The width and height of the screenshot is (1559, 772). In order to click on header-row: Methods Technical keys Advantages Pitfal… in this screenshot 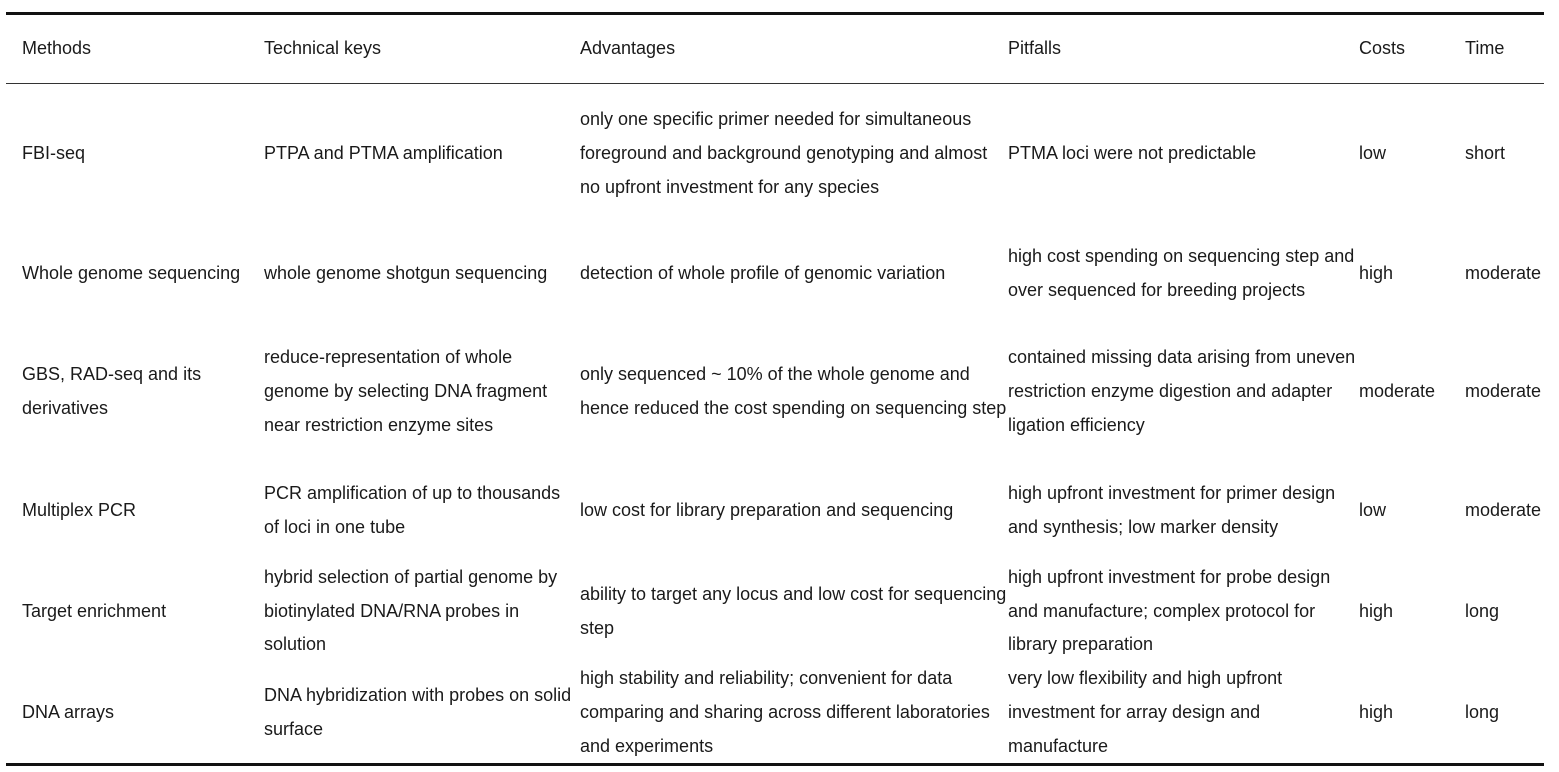, I will do `click(782, 49)`.